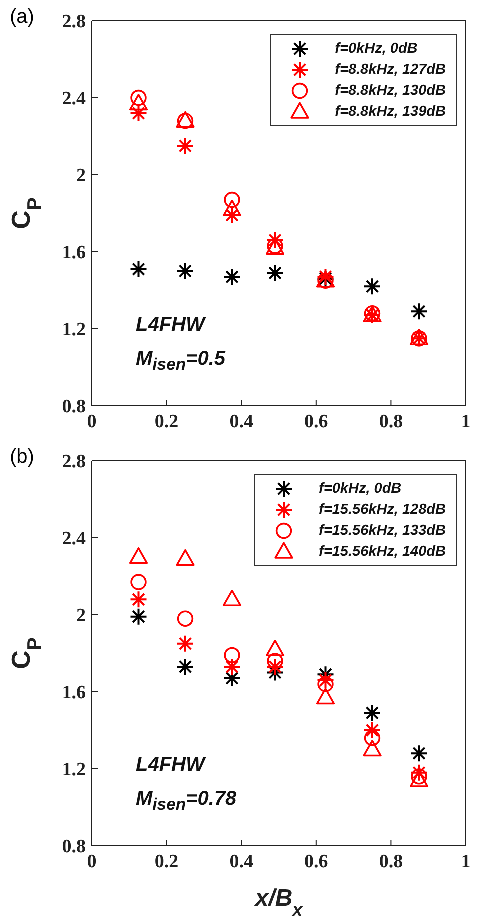 This screenshot has width=485, height=920. I want to click on legend-label: f=8.8kHz, 127dB, so click(390, 70).